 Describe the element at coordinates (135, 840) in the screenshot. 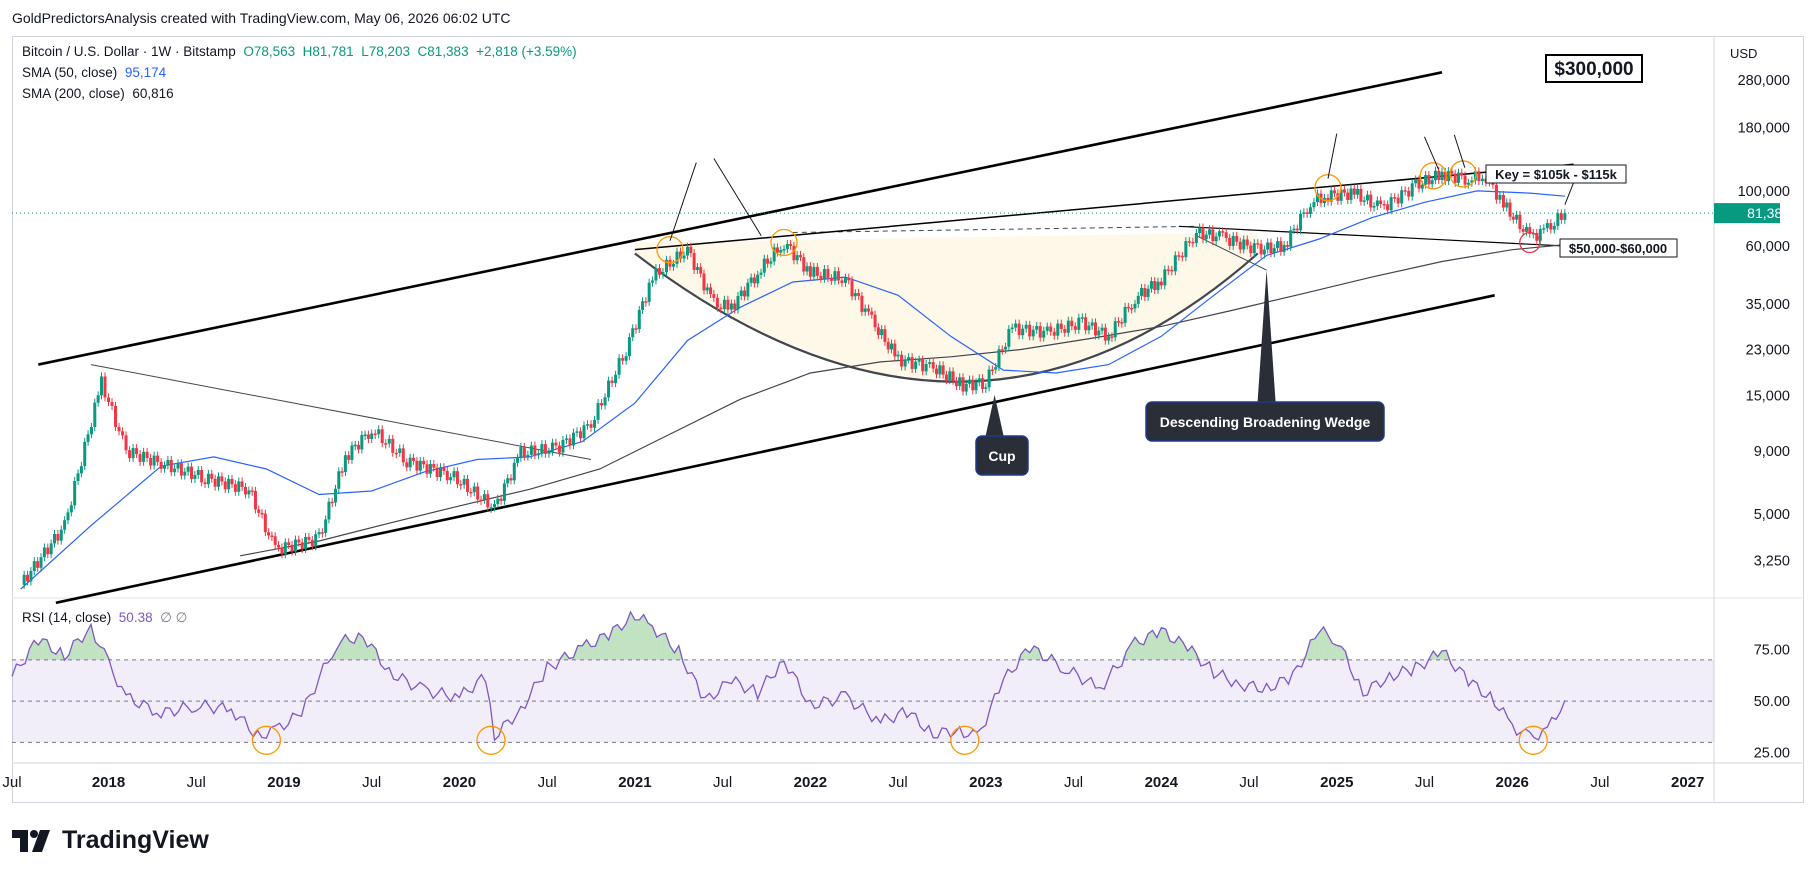

I see `brand-name: TradingView` at that location.